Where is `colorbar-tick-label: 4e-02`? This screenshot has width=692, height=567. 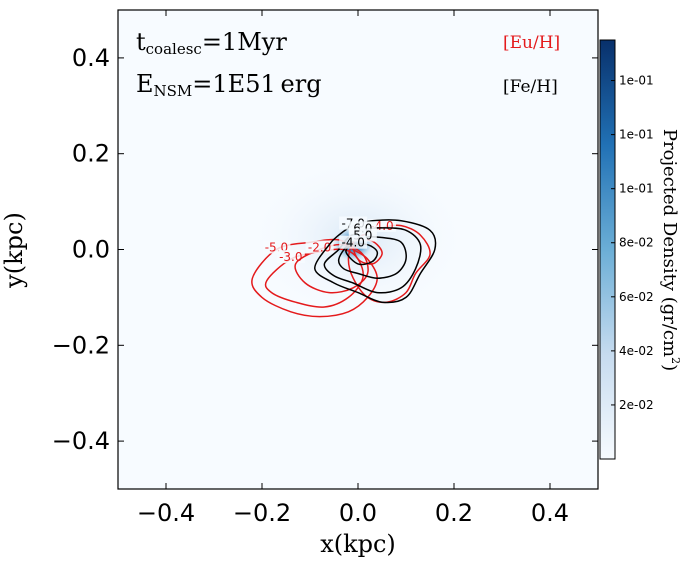 colorbar-tick-label: 4e-02 is located at coordinates (636, 351).